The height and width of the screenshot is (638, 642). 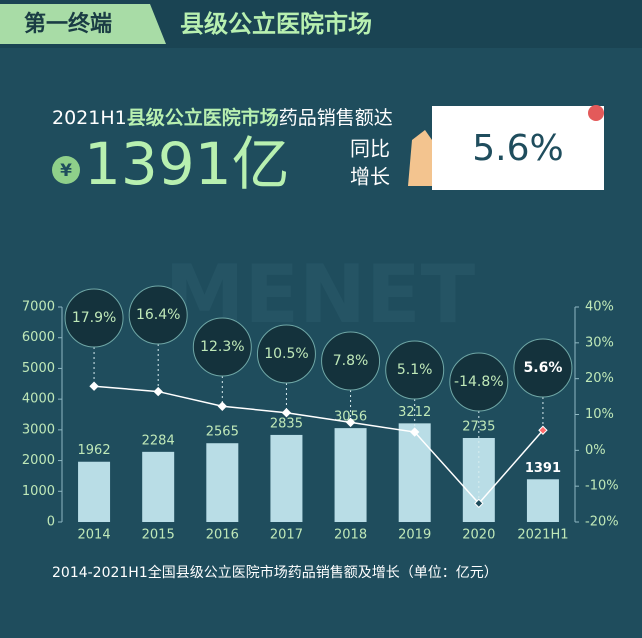 I want to click on y2-tick-label: 30%, so click(x=599, y=342).